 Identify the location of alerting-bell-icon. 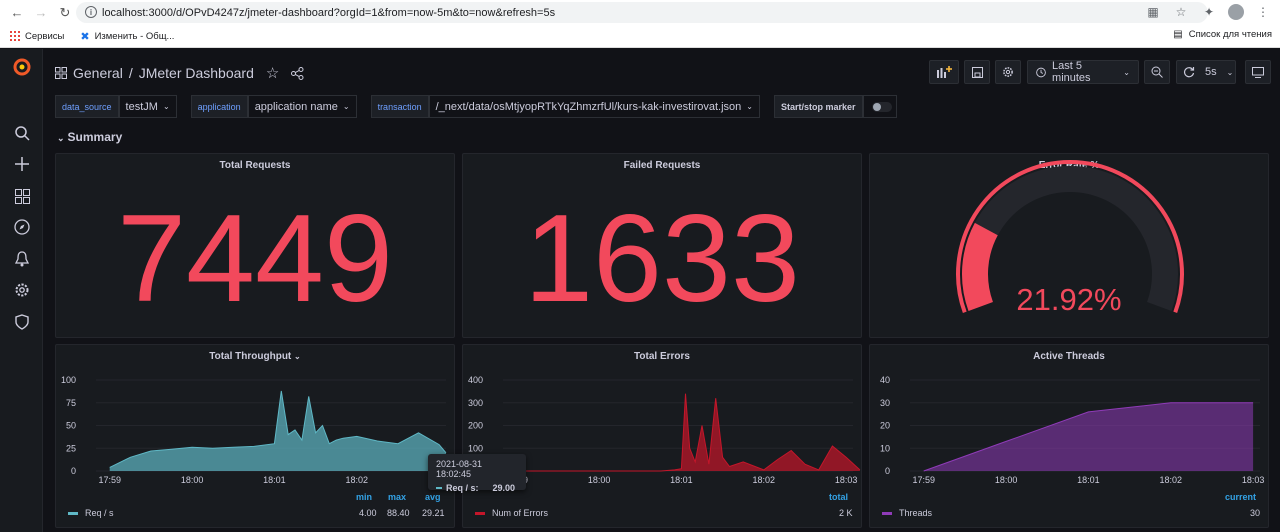
(22, 259).